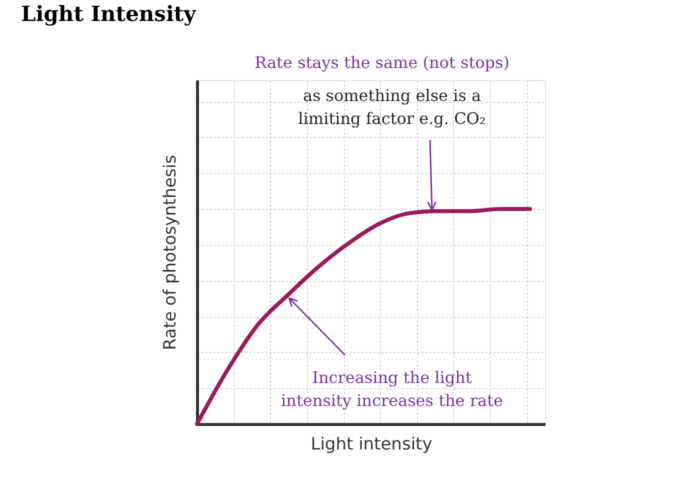 The width and height of the screenshot is (699, 484). What do you see at coordinates (392, 389) in the screenshot?
I see `annotation: Increasing the light intensity increases the rate` at bounding box center [392, 389].